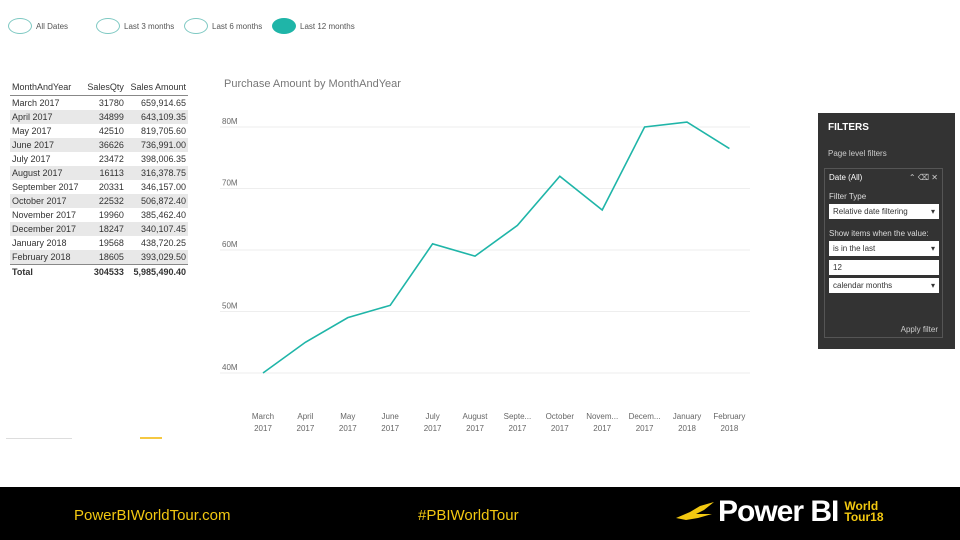 This screenshot has height=540, width=960. Describe the element at coordinates (163, 242) in the screenshot. I see `cell-sales-amount: 438,720.25` at that location.